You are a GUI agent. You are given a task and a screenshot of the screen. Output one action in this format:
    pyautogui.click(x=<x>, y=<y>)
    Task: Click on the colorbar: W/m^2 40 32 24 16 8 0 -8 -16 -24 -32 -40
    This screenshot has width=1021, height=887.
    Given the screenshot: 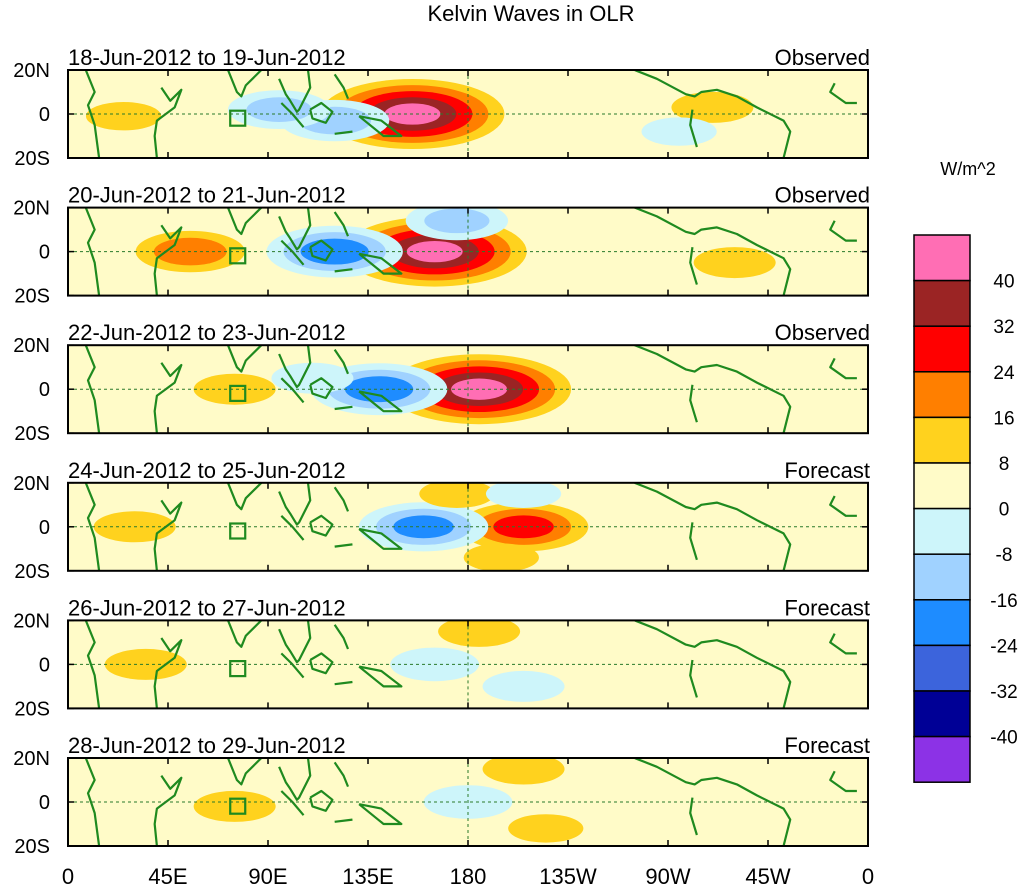 What is the action you would take?
    pyautogui.click(x=965, y=471)
    